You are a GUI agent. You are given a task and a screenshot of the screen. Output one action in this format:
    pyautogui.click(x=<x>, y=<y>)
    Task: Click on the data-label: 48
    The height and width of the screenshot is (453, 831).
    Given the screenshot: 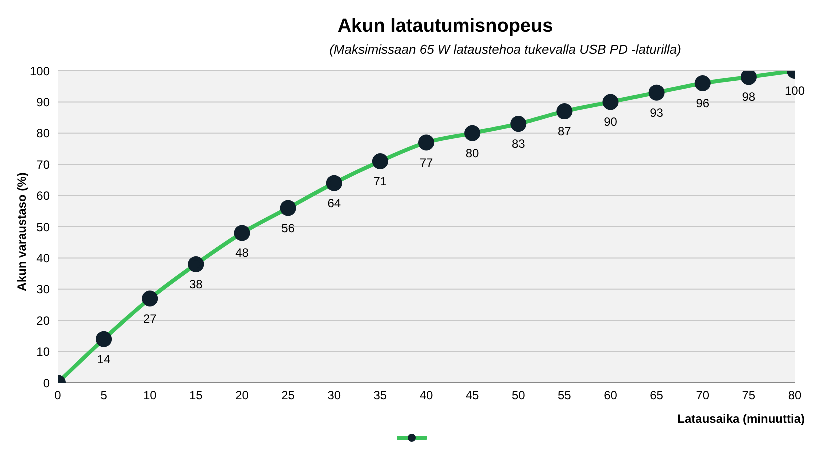 What is the action you would take?
    pyautogui.click(x=243, y=253)
    